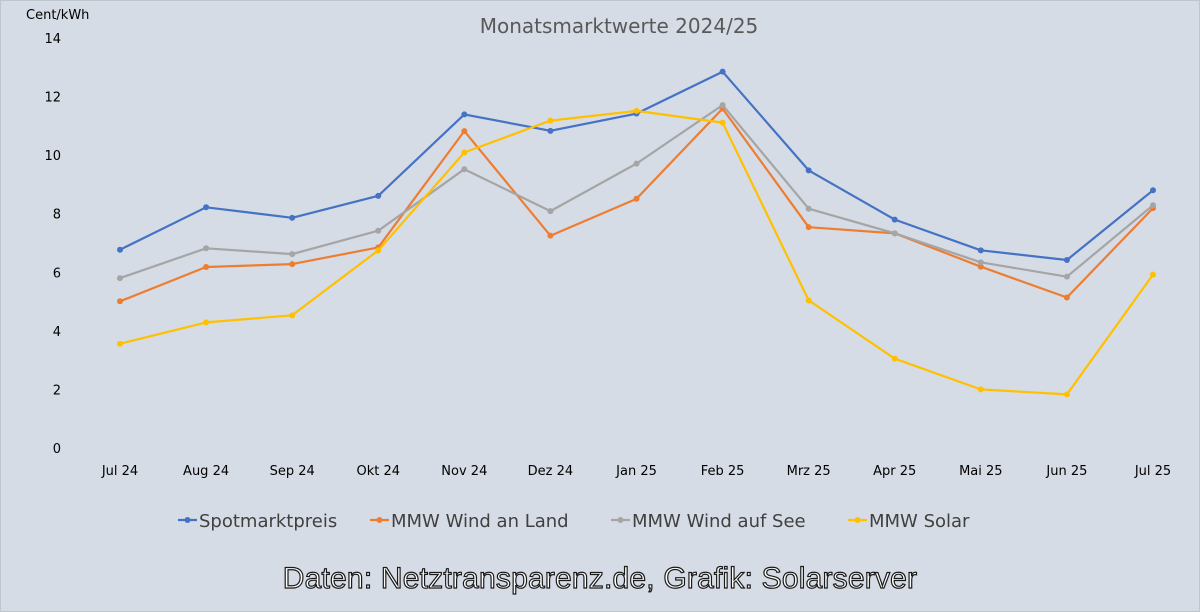 The height and width of the screenshot is (612, 1200). I want to click on x-tick-label: Jul 25, so click(1152, 471).